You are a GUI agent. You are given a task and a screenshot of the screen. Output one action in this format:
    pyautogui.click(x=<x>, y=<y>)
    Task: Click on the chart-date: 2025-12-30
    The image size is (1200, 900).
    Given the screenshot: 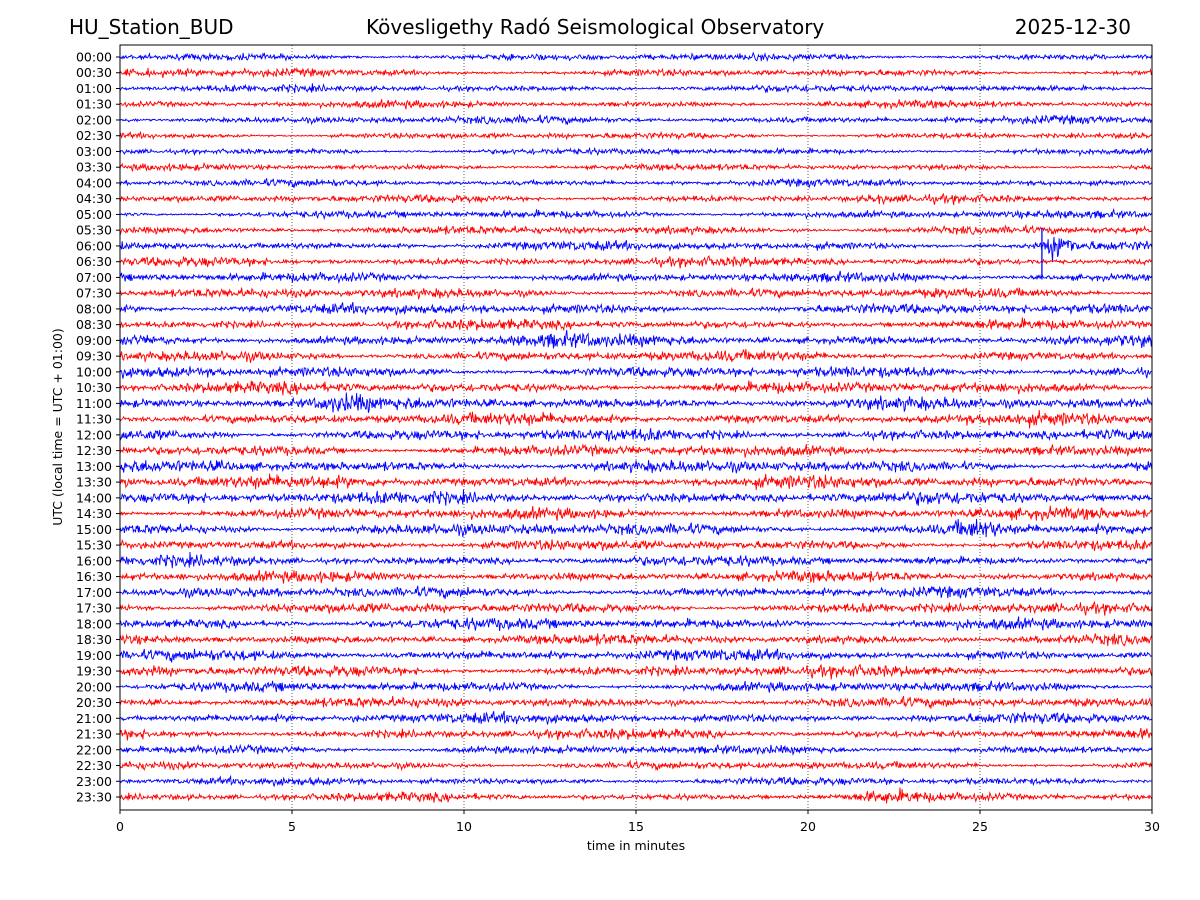 What is the action you would take?
    pyautogui.click(x=1072, y=27)
    